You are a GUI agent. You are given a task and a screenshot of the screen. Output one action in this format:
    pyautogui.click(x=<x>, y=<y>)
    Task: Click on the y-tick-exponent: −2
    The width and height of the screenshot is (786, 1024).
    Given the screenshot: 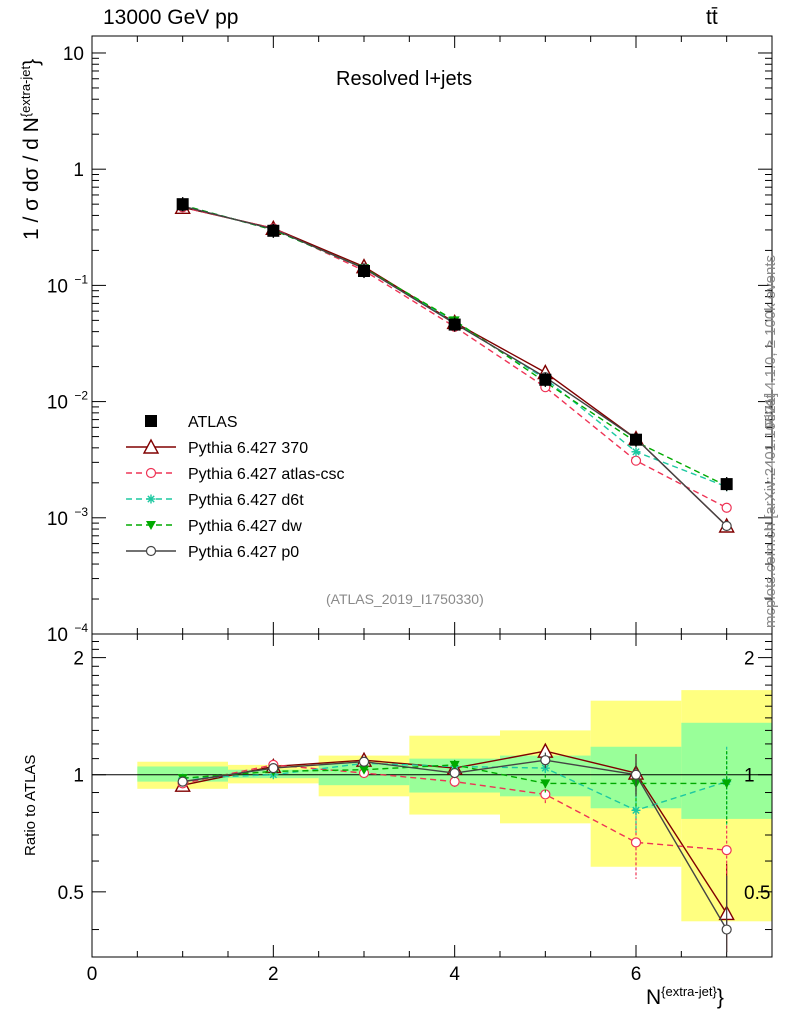 What is the action you would take?
    pyautogui.click(x=81, y=396)
    